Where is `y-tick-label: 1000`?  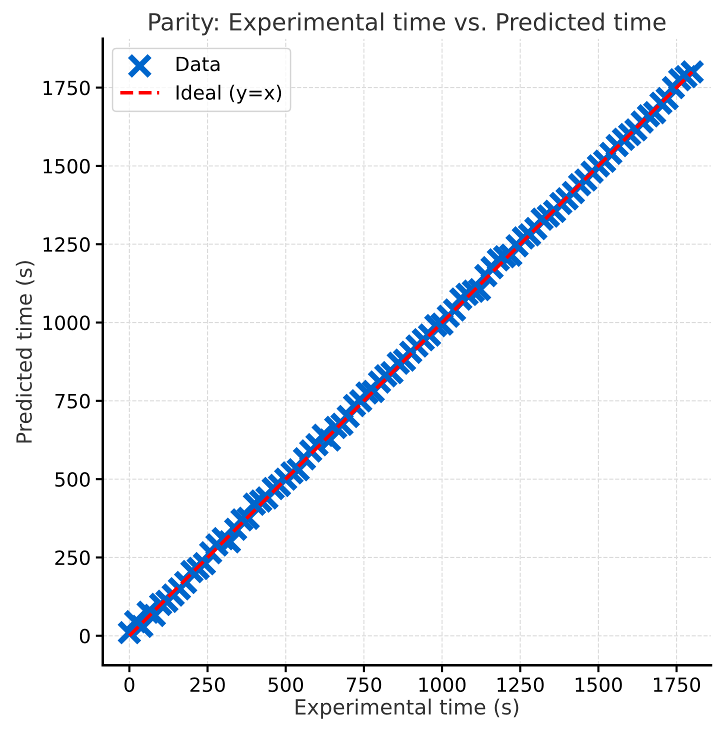
y-tick-label: 1000 is located at coordinates (67, 322).